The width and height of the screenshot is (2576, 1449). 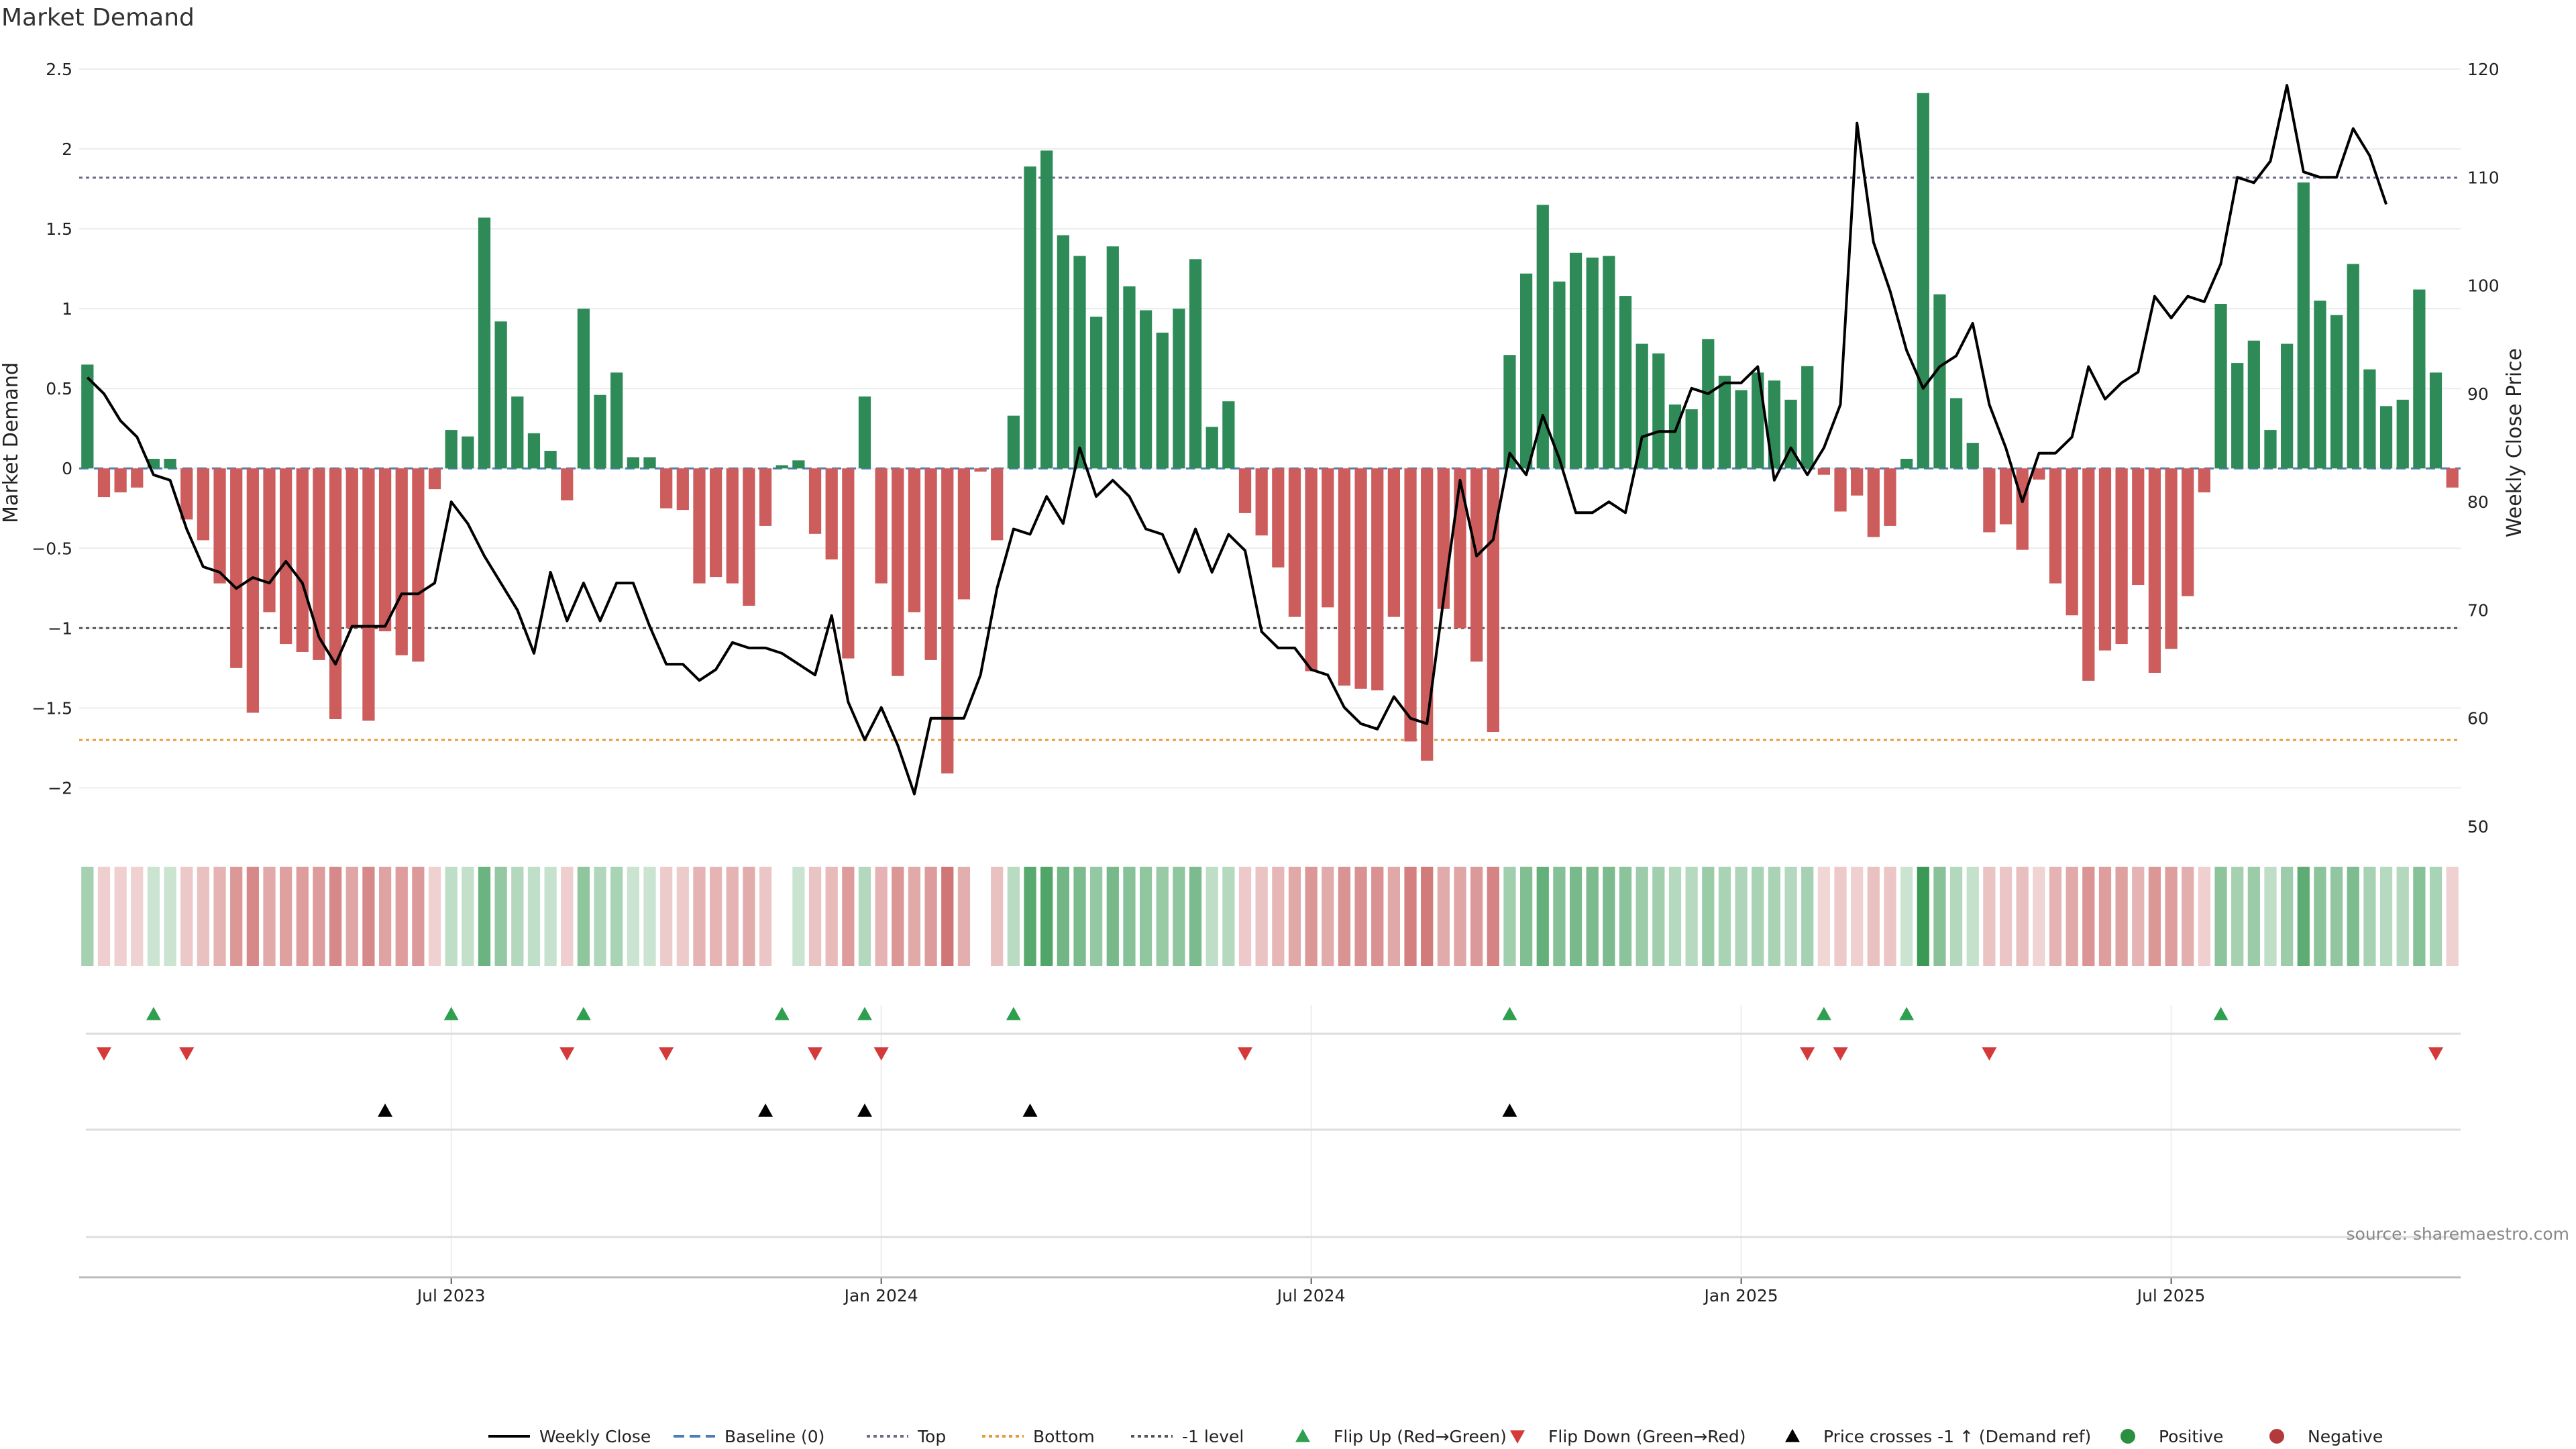 I want to click on right-y-axis: 120 110 100 90 80 70 60 50, so click(x=2483, y=448).